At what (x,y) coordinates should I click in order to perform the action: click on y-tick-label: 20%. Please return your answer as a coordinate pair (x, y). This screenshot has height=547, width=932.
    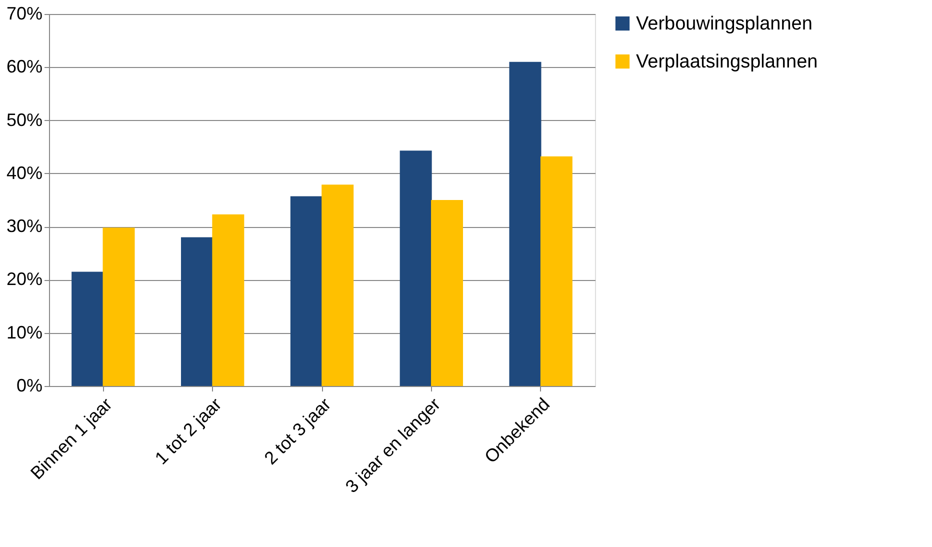
    Looking at the image, I should click on (24, 279).